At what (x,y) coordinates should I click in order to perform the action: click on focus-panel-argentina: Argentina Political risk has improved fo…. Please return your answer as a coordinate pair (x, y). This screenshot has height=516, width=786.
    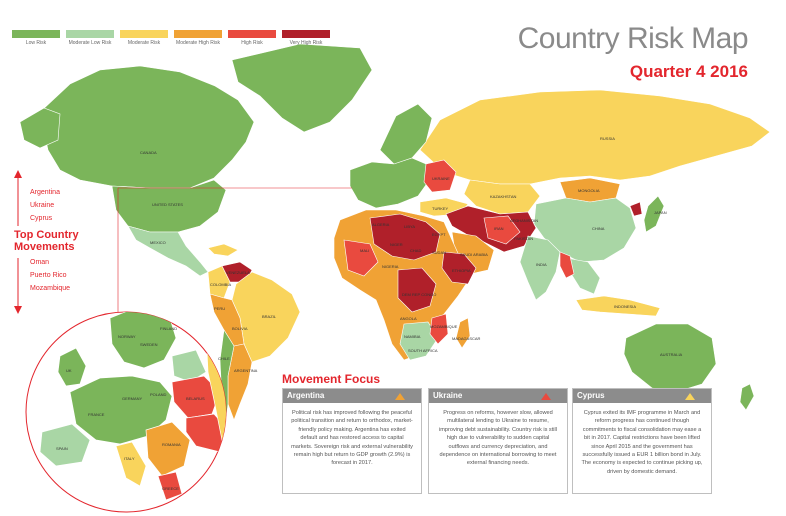
    Looking at the image, I should click on (352, 441).